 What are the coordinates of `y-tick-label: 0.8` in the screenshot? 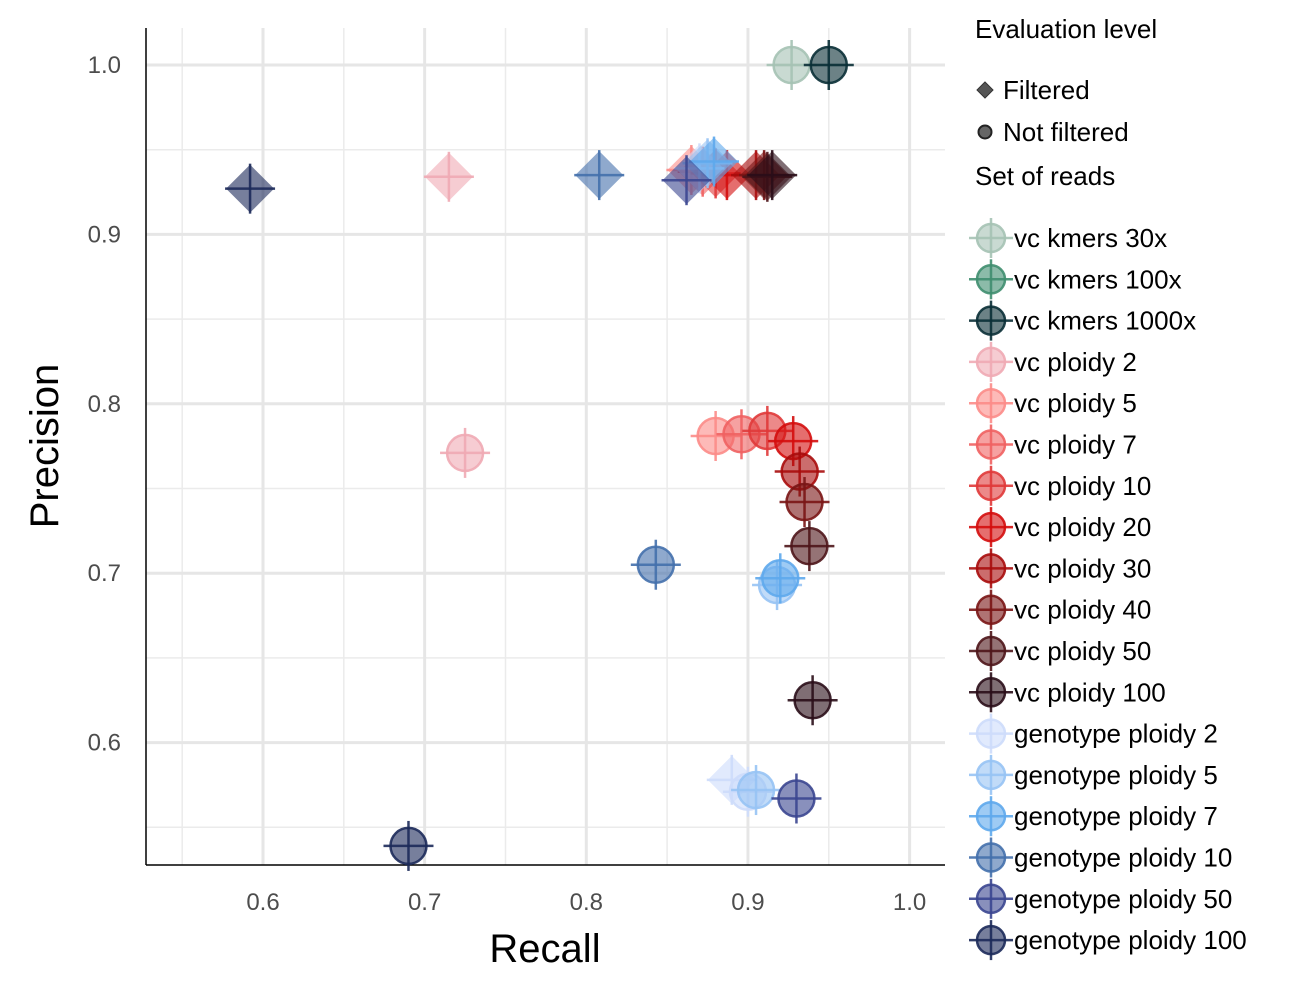 It's located at (104, 404).